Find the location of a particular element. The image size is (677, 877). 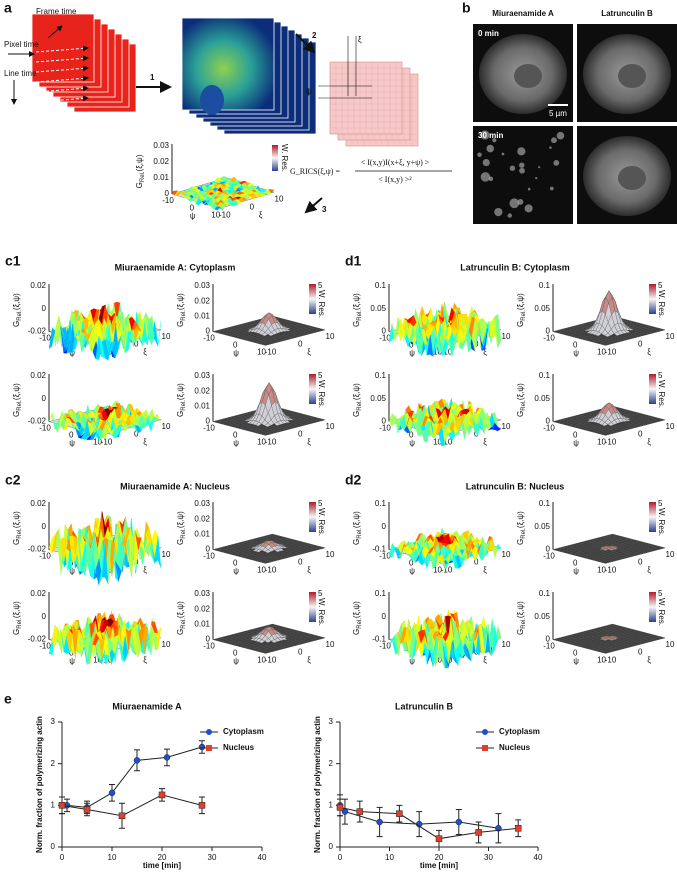

panel-title: Latrunculin B: Cytoplasm is located at coordinates (515, 267).